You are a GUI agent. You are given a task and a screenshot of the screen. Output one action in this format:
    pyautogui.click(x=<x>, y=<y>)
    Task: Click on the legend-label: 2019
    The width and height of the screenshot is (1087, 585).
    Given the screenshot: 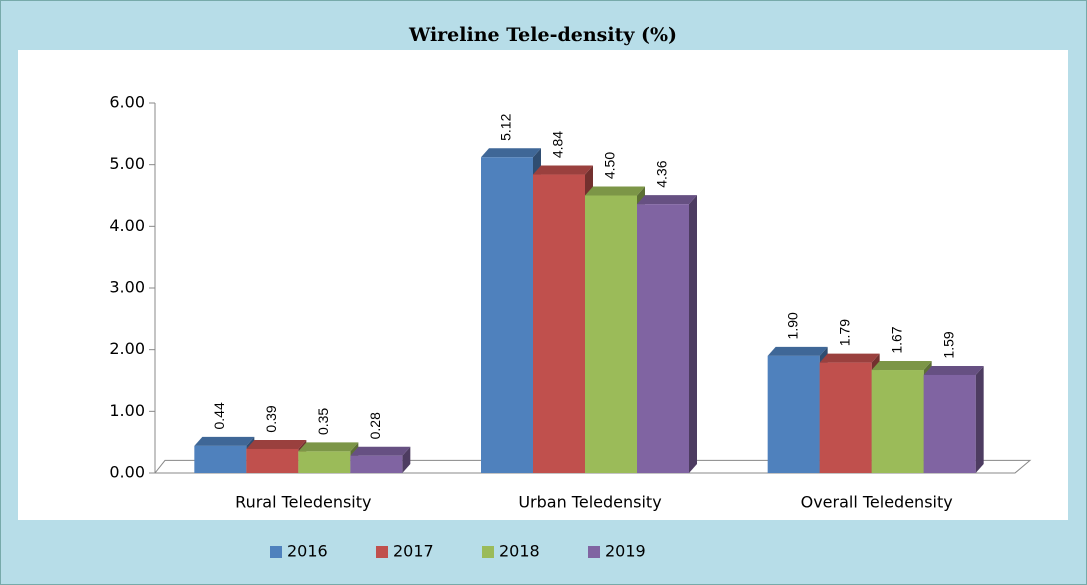 What is the action you would take?
    pyautogui.click(x=625, y=551)
    